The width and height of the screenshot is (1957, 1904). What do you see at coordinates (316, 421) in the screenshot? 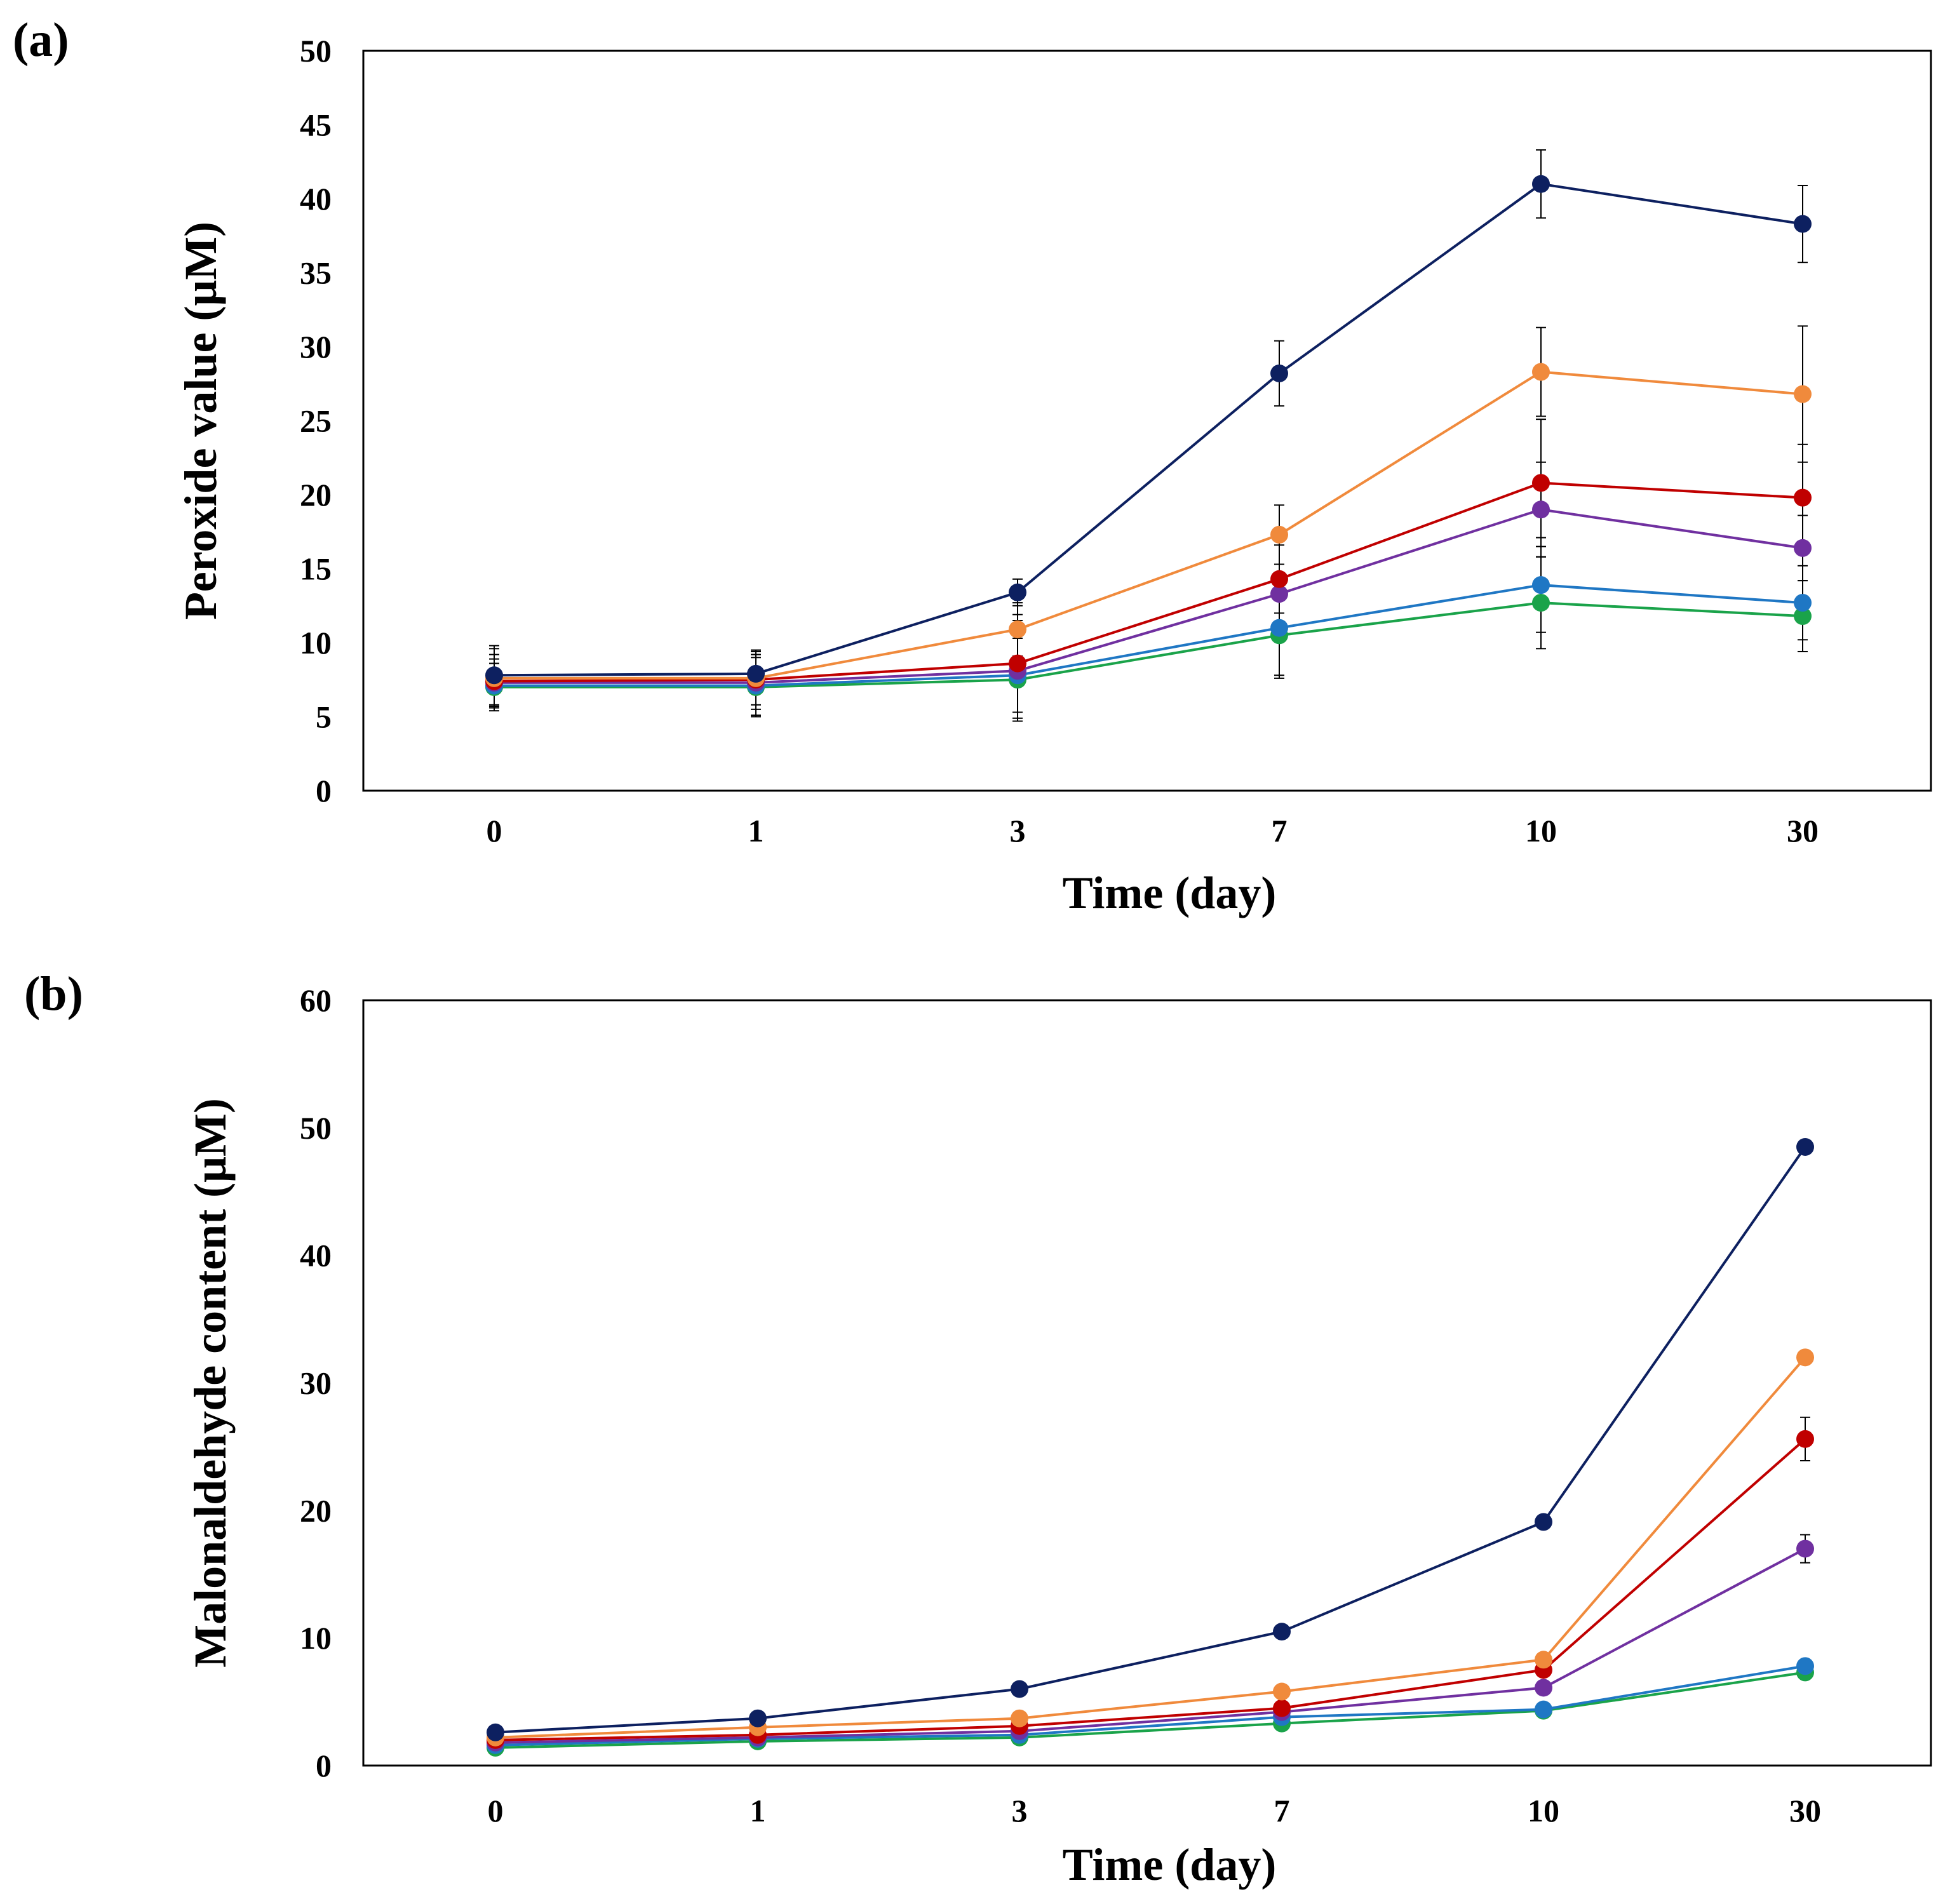
I see `y-tick-label: 25` at bounding box center [316, 421].